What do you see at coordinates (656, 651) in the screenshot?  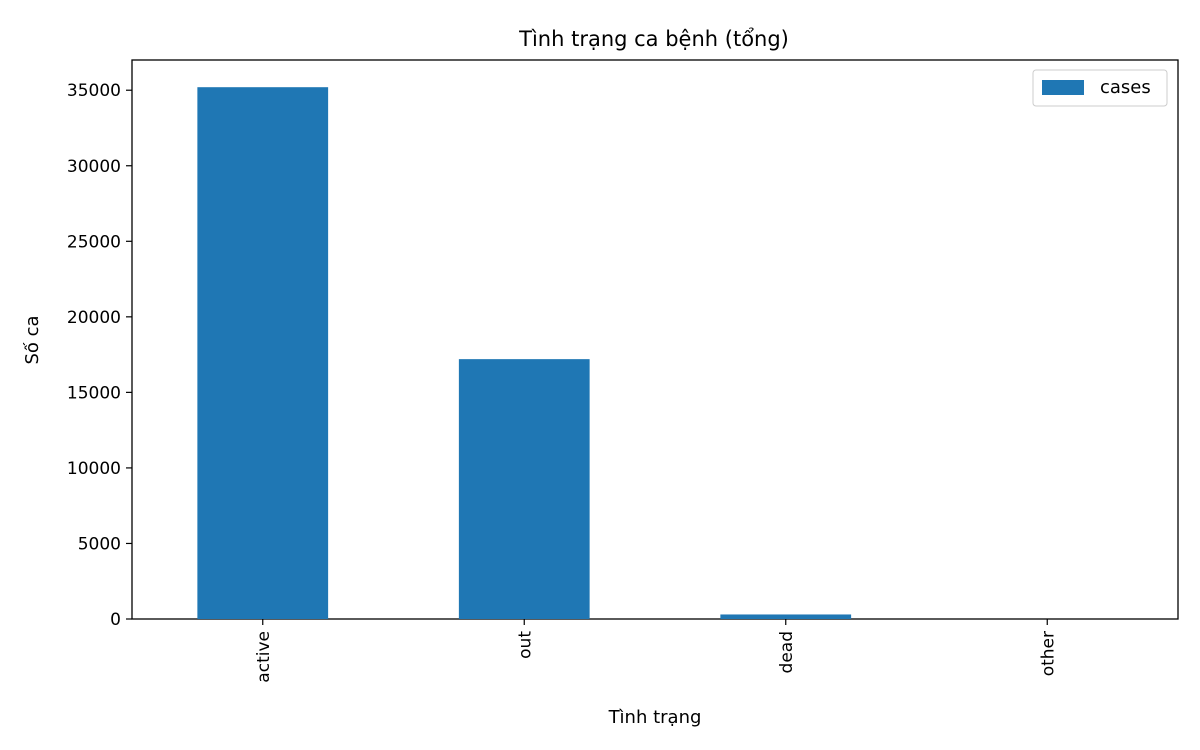 I see `x-axis: active out dead other` at bounding box center [656, 651].